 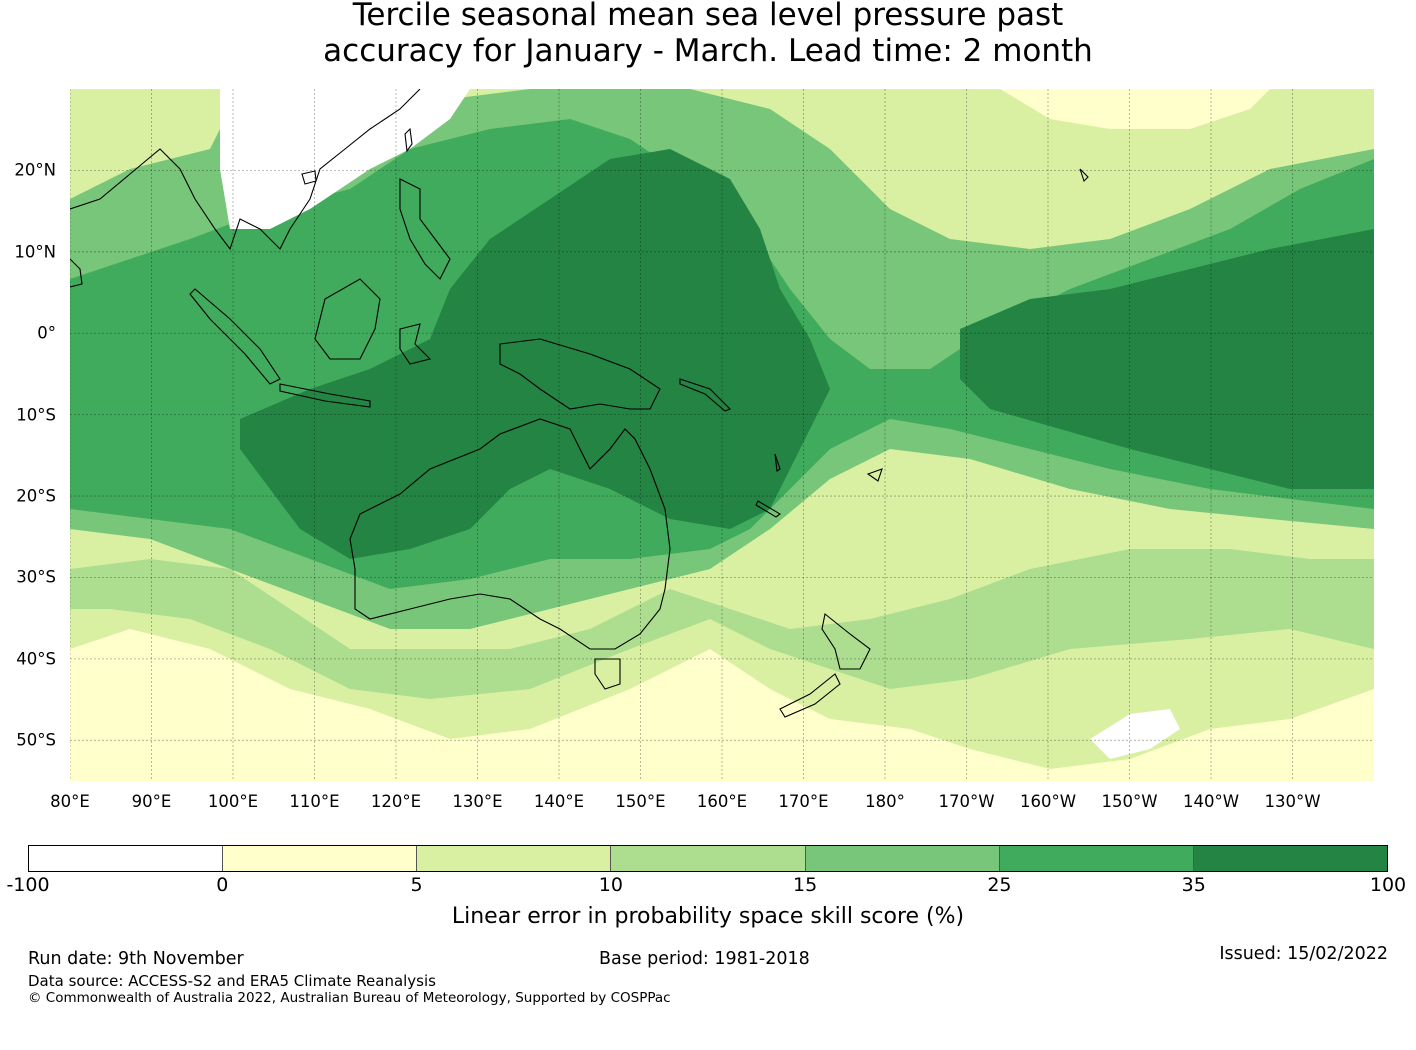 What do you see at coordinates (36, 740) in the screenshot?
I see `latitude-label: 50°S` at bounding box center [36, 740].